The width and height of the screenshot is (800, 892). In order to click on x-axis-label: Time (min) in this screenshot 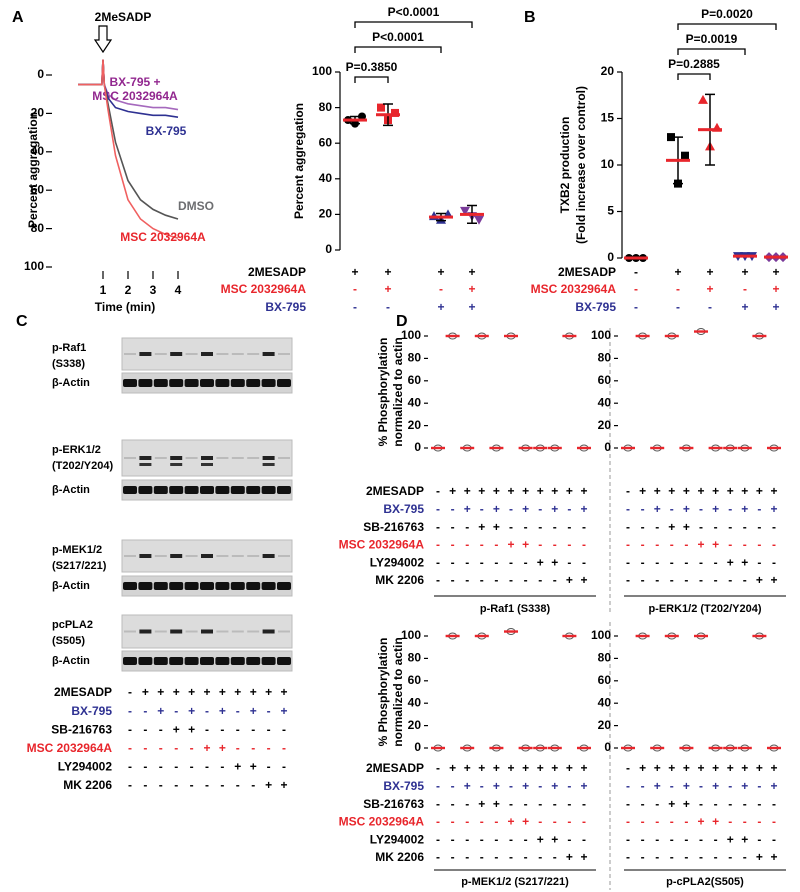, I will do `click(125, 307)`.